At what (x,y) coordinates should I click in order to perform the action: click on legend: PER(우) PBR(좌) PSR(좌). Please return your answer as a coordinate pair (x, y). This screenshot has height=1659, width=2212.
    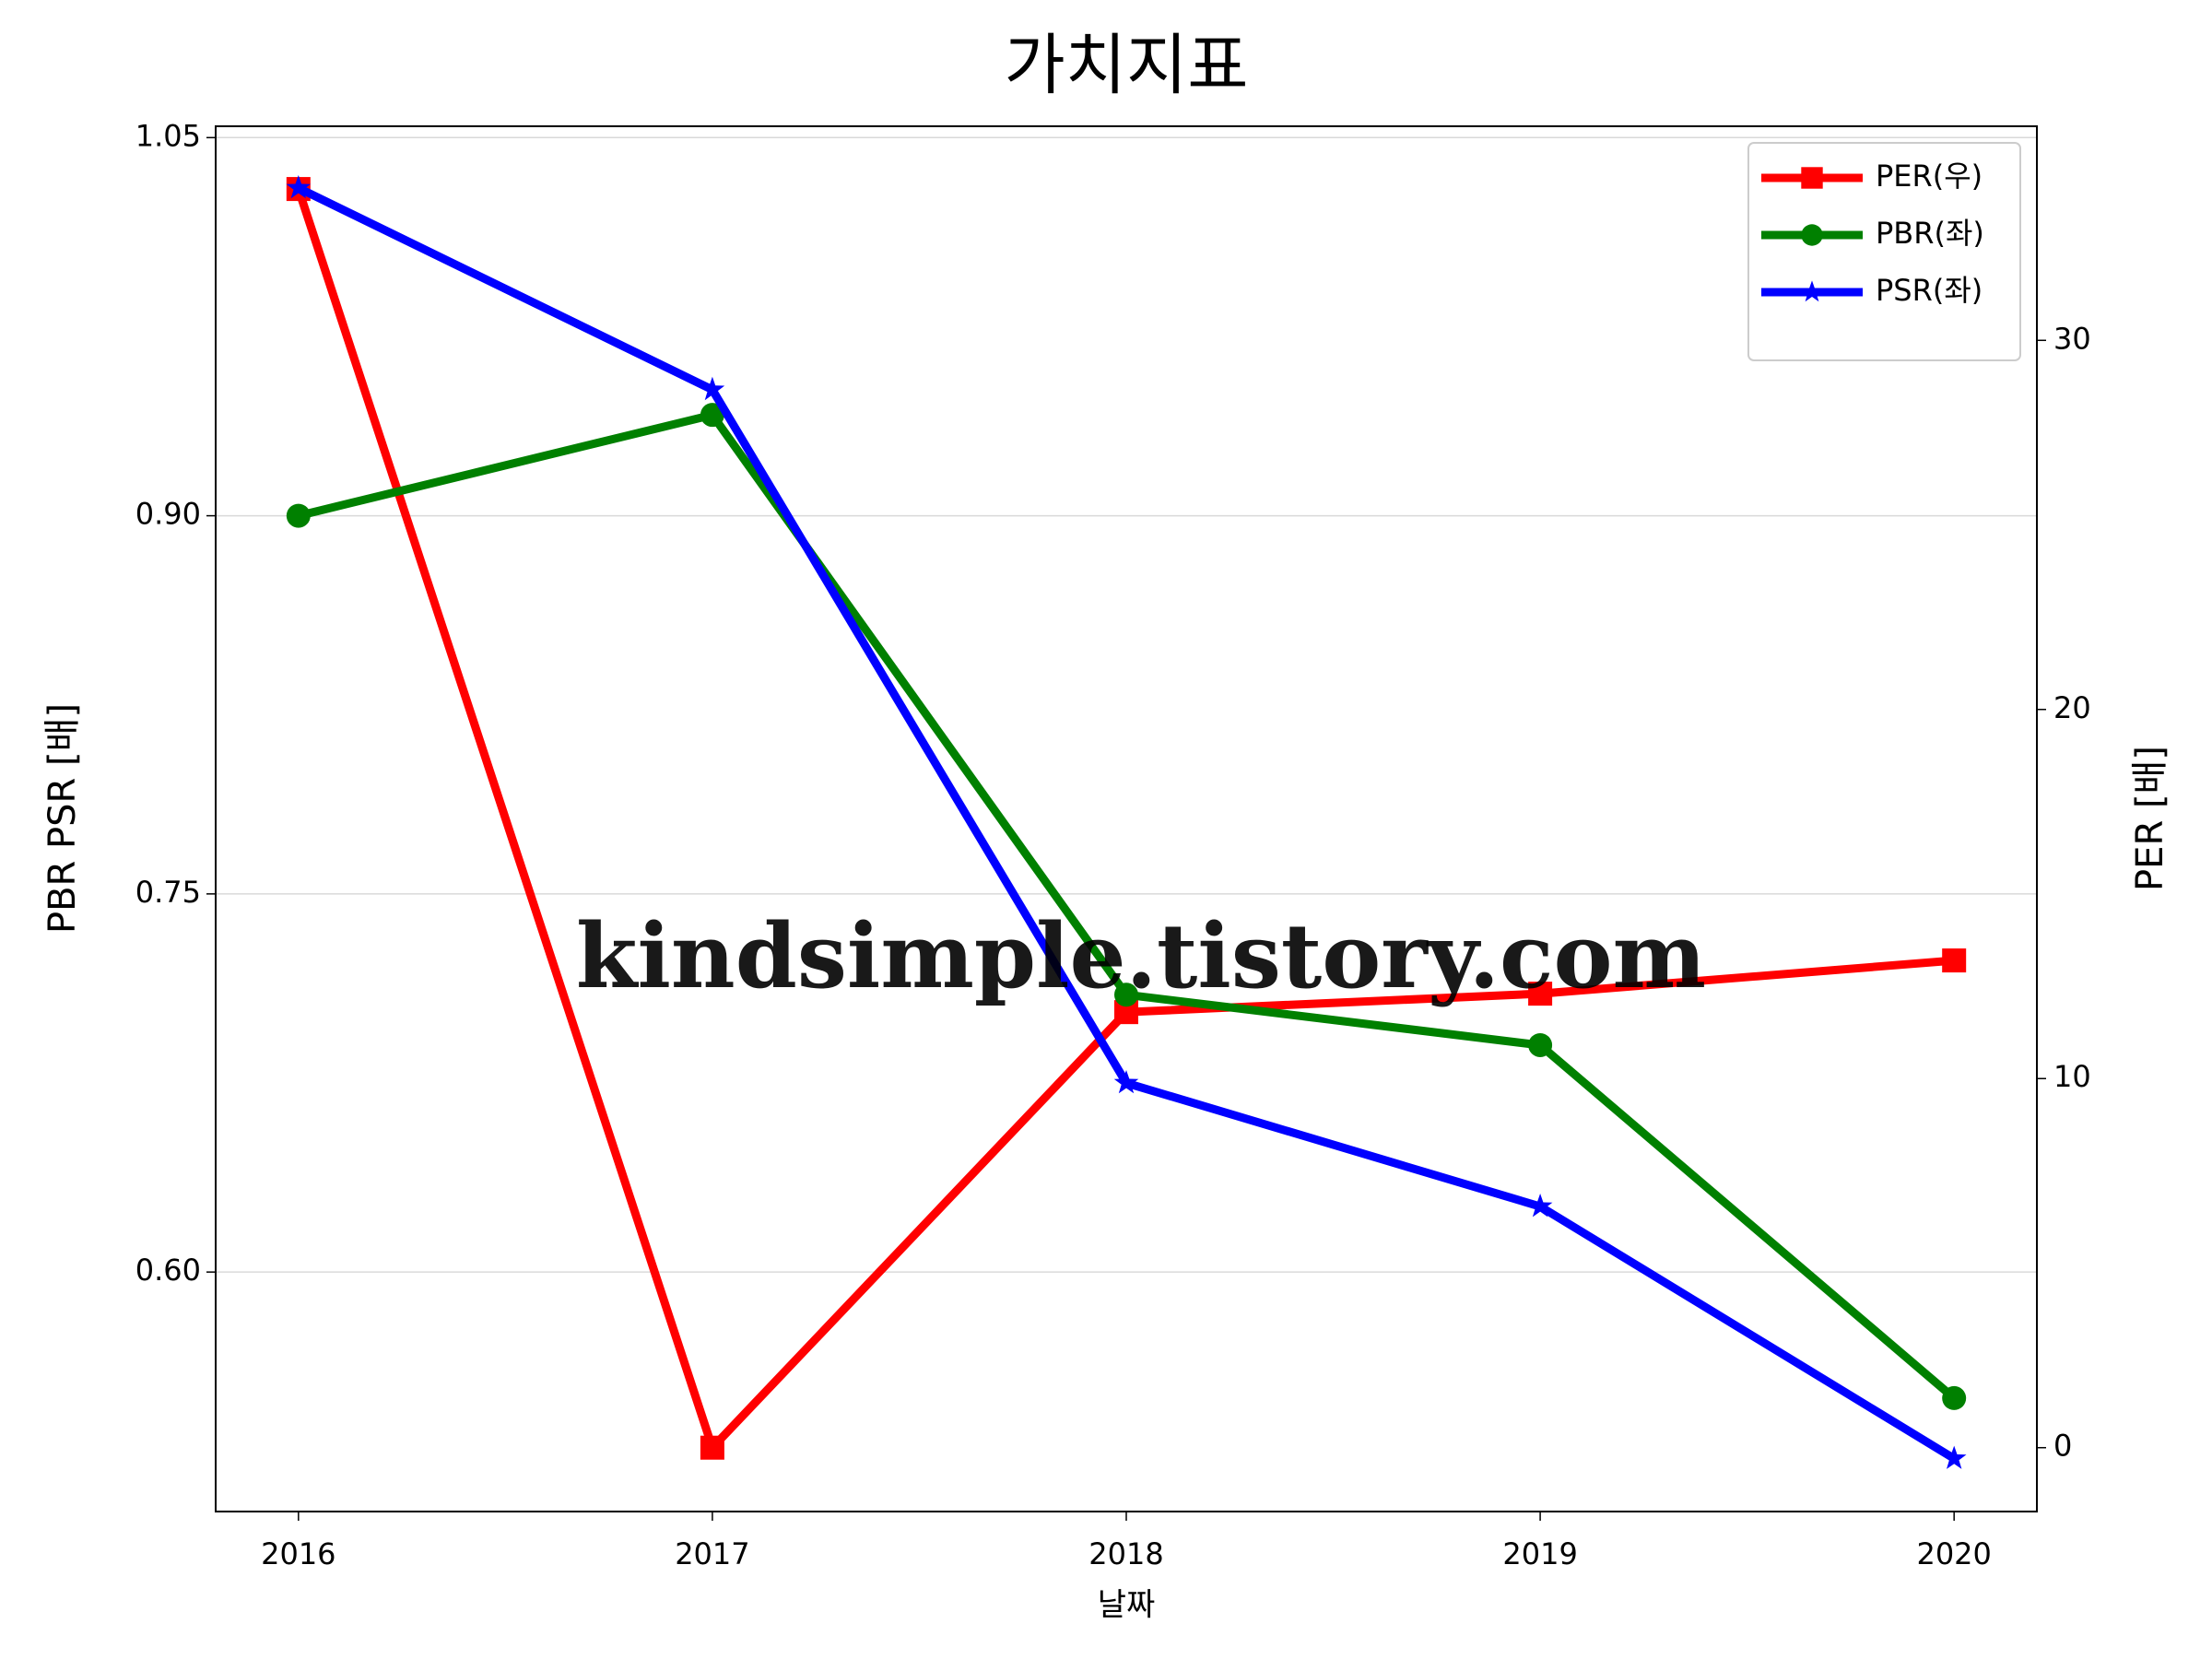
    Looking at the image, I should click on (1884, 251).